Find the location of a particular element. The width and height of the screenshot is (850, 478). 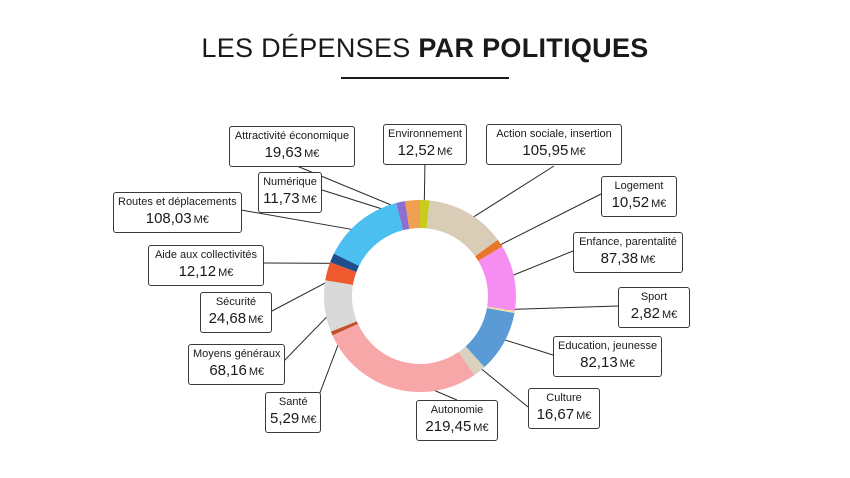

slice-label: Action sociale, insertion 105,95 M€ is located at coordinates (554, 144).